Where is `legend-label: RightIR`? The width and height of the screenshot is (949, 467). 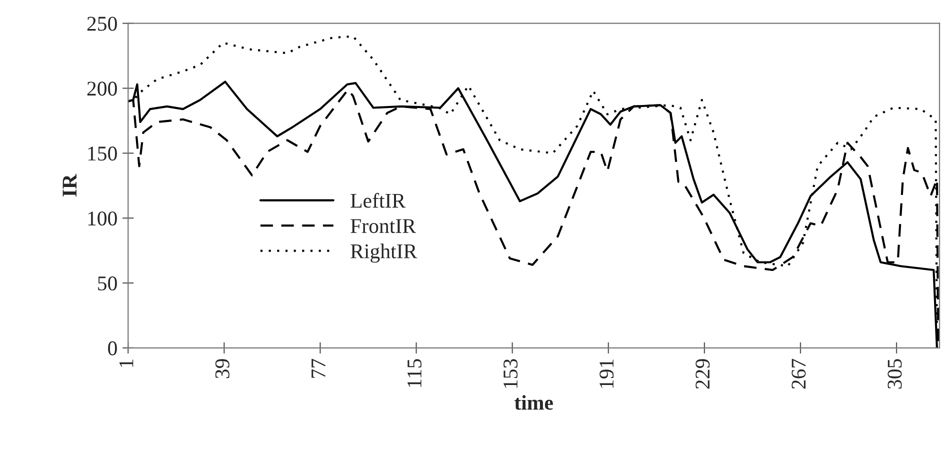 legend-label: RightIR is located at coordinates (384, 253).